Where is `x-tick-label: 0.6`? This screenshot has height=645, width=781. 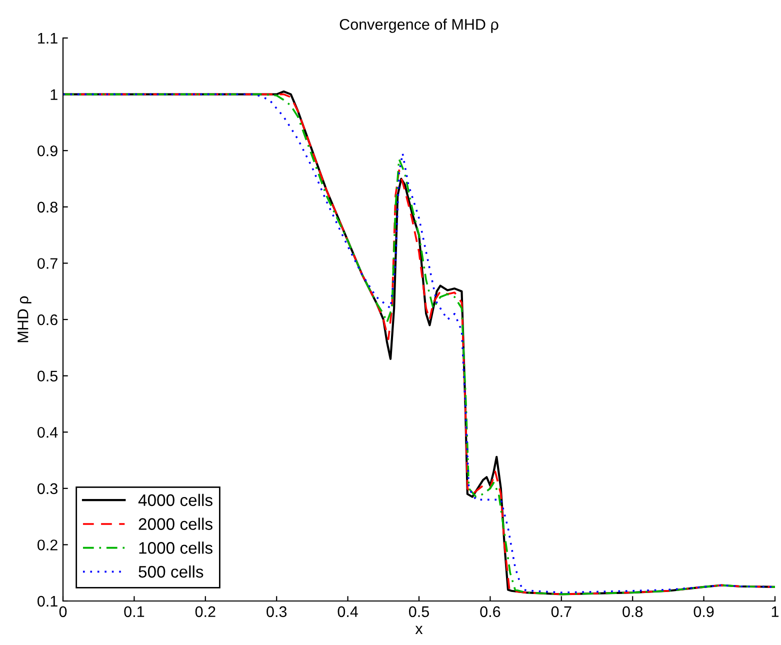 x-tick-label: 0.6 is located at coordinates (490, 612).